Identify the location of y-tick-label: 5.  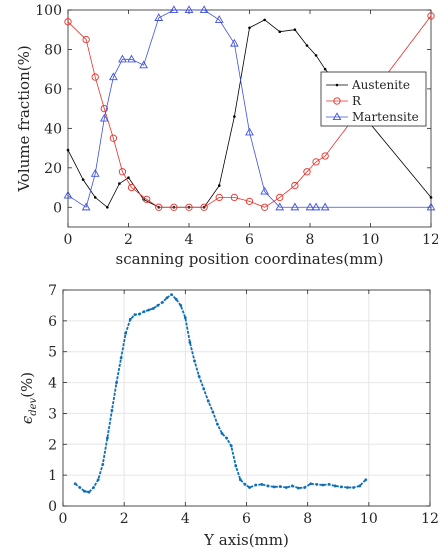
(52, 353).